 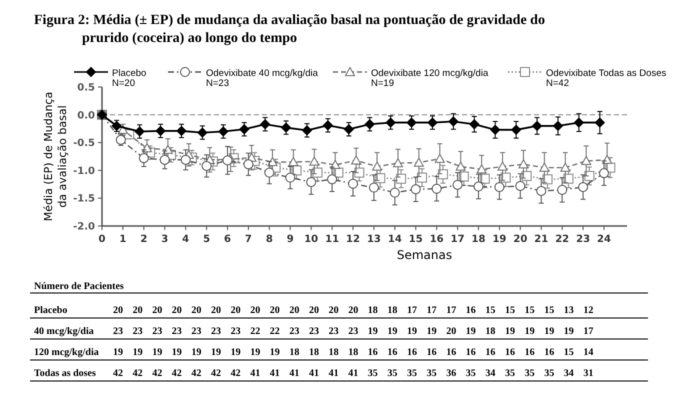 I want to click on annotation: N=19, so click(x=382, y=83).